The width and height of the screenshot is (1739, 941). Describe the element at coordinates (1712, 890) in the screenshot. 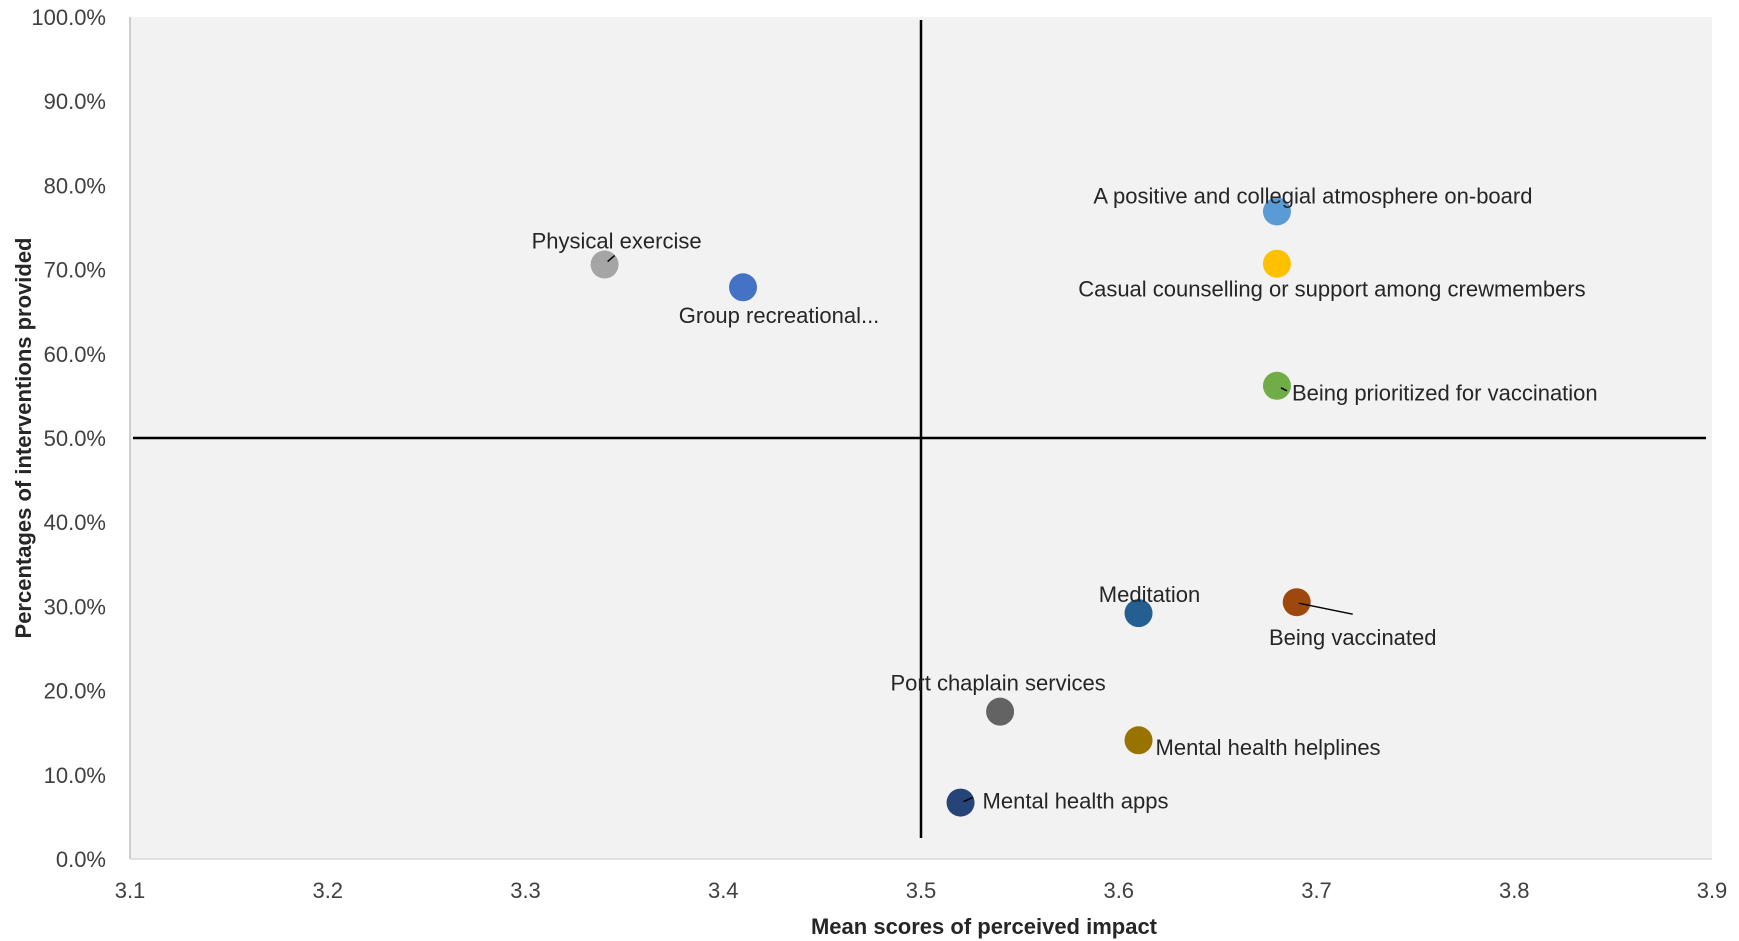

I see `x-tick-label: 3.9` at that location.